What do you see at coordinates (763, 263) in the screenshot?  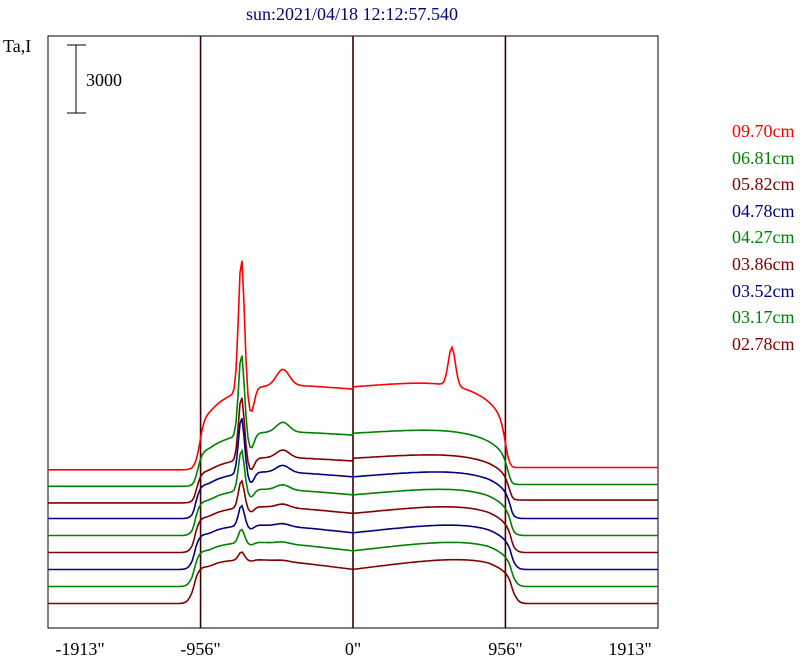 I see `legend-item: 03.86cm` at bounding box center [763, 263].